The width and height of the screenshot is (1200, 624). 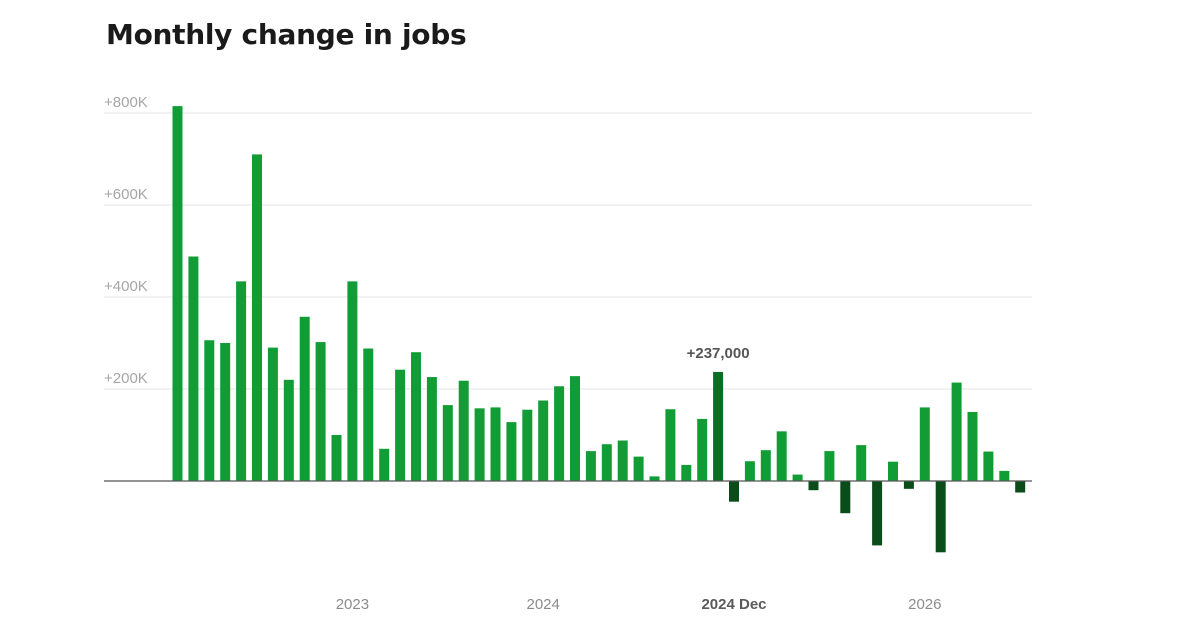 What do you see at coordinates (639, 604) in the screenshot?
I see `x-axis-ticks: 2023 2024 2024 Dec 2026` at bounding box center [639, 604].